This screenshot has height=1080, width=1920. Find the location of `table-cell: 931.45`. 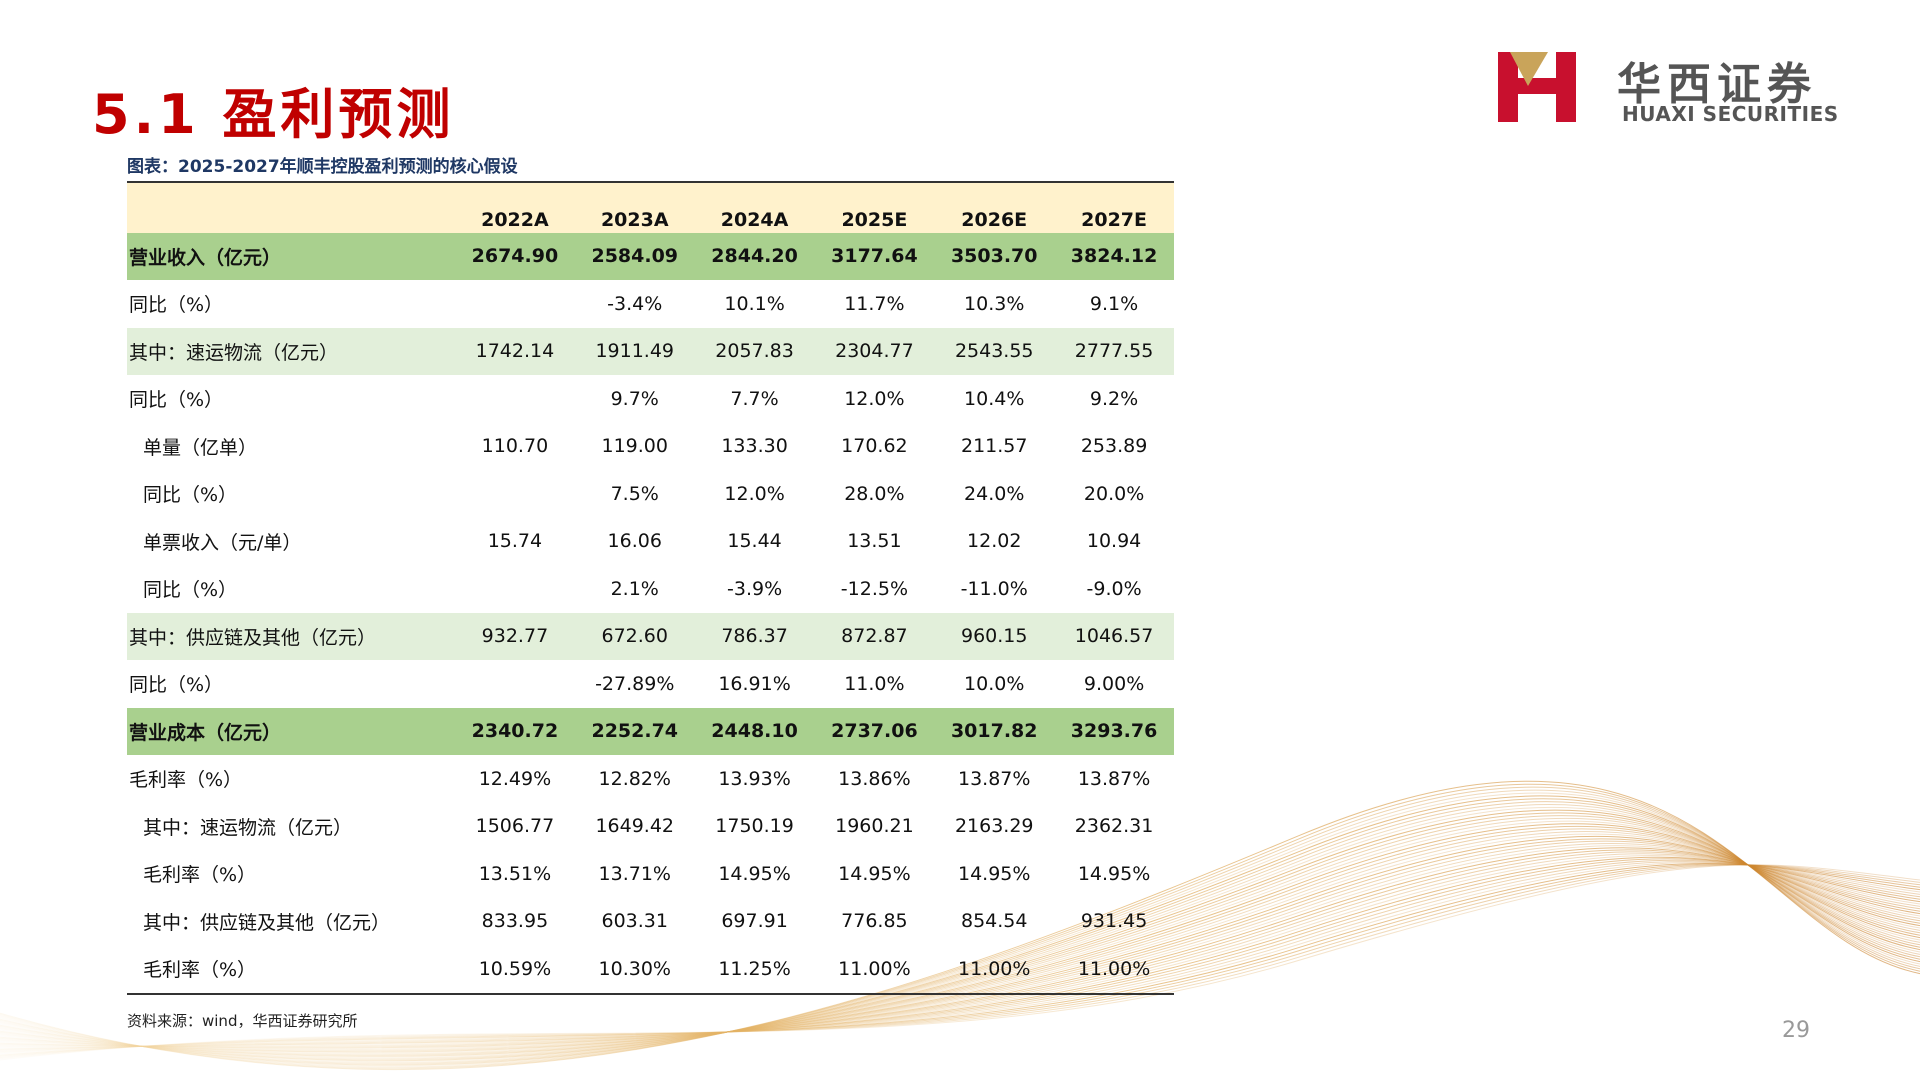

table-cell: 931.45 is located at coordinates (1114, 921).